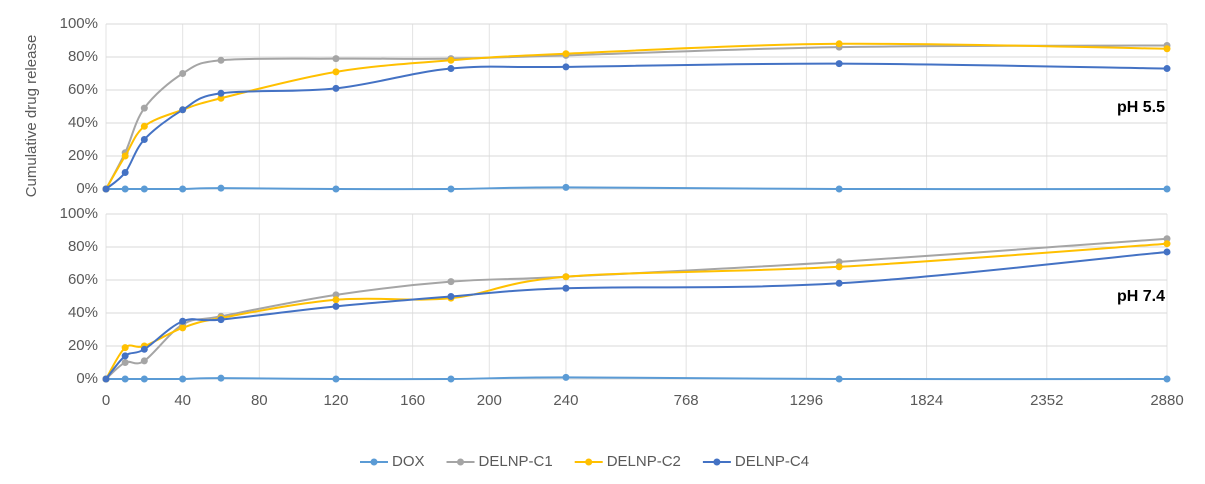 The image size is (1205, 484). I want to click on x-tick-label: 160, so click(412, 400).